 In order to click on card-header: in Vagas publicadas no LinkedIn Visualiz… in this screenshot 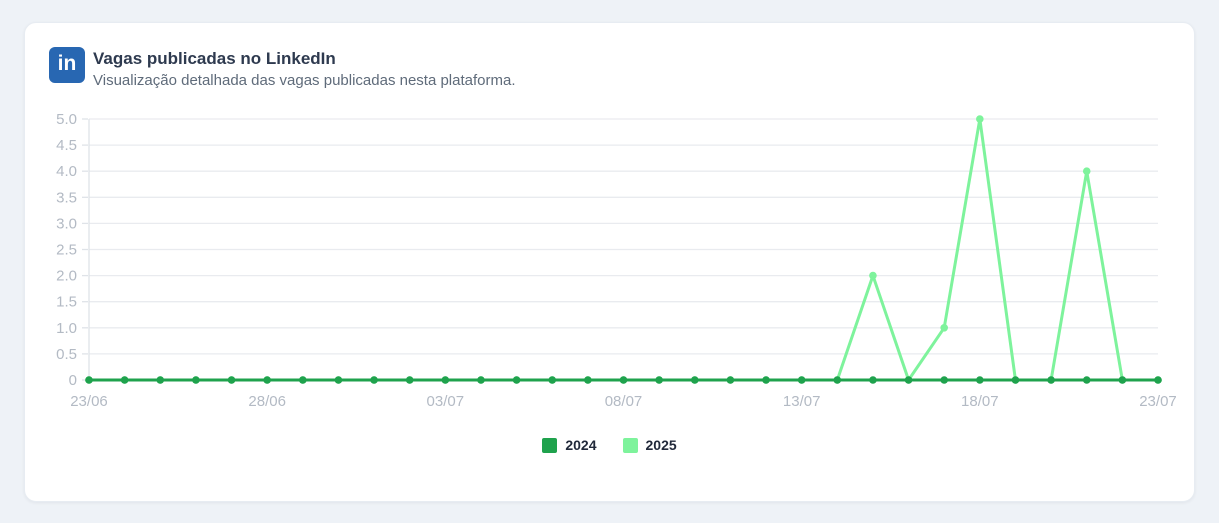, I will do `click(282, 68)`.